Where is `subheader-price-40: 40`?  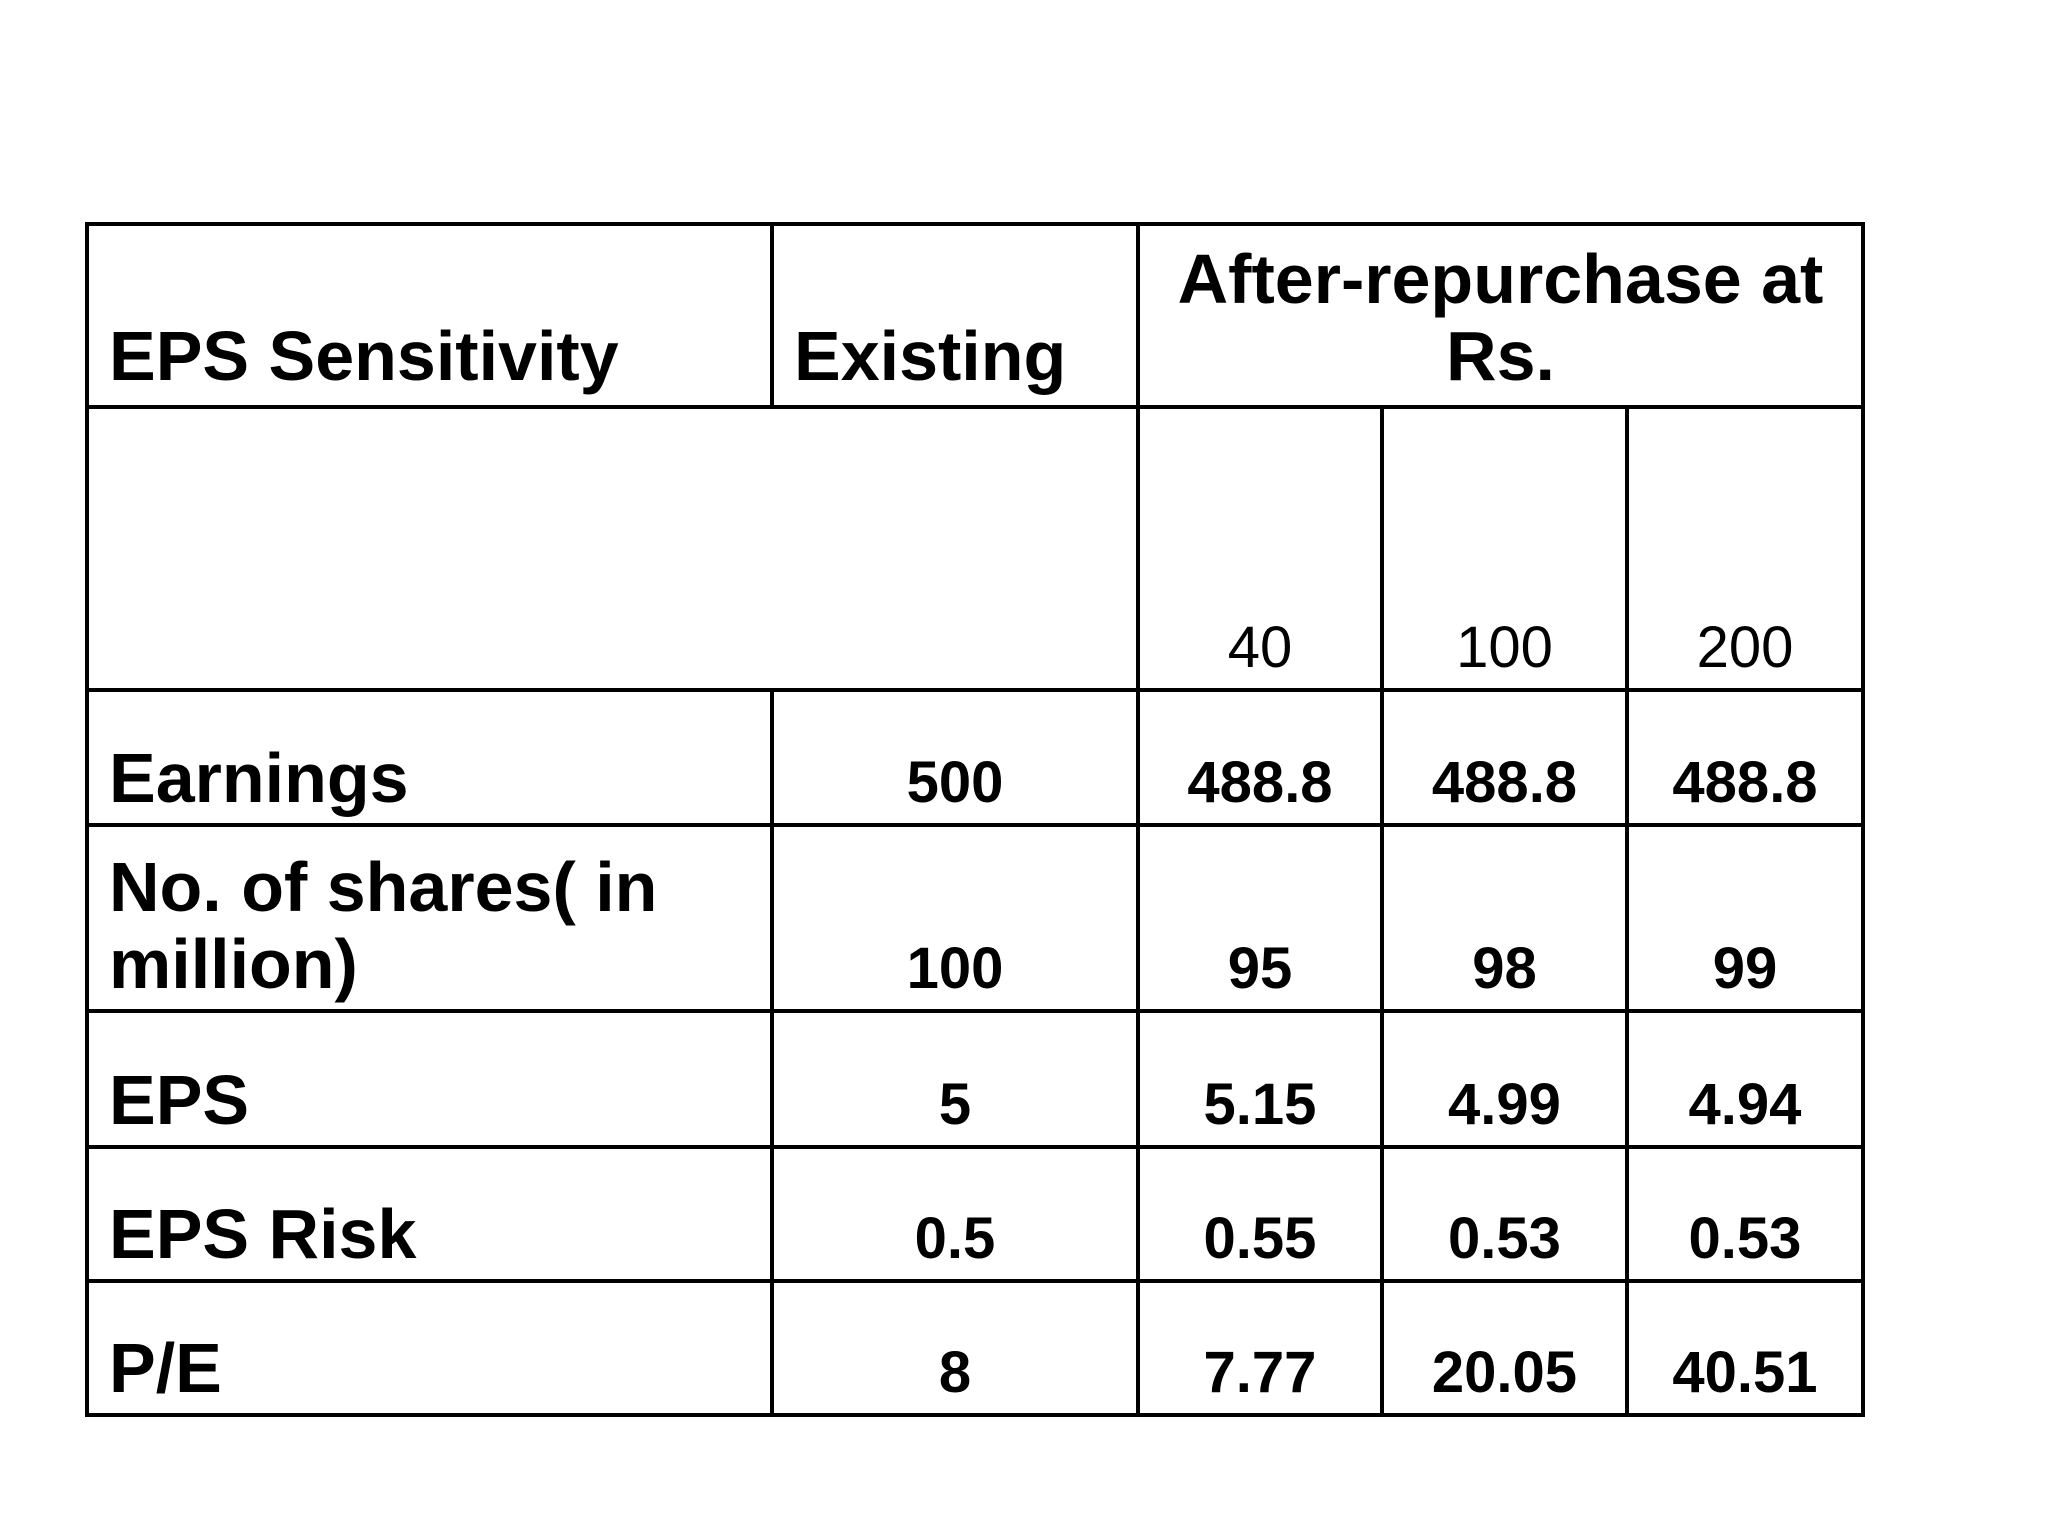
subheader-price-40: 40 is located at coordinates (1260, 548).